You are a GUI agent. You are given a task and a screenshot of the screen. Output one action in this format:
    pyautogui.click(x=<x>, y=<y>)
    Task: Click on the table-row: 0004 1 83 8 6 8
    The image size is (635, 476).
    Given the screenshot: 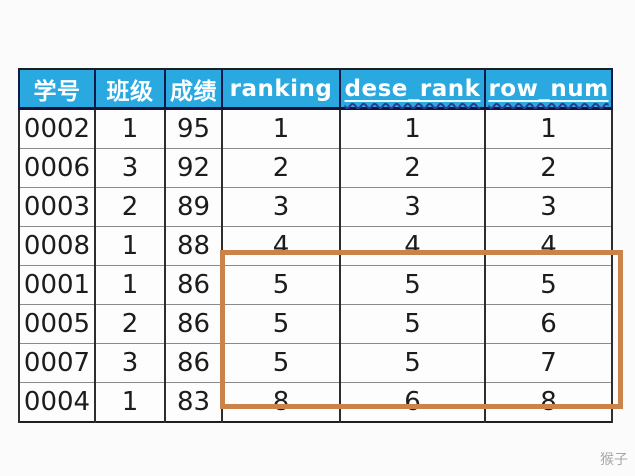 What is the action you would take?
    pyautogui.click(x=315, y=402)
    